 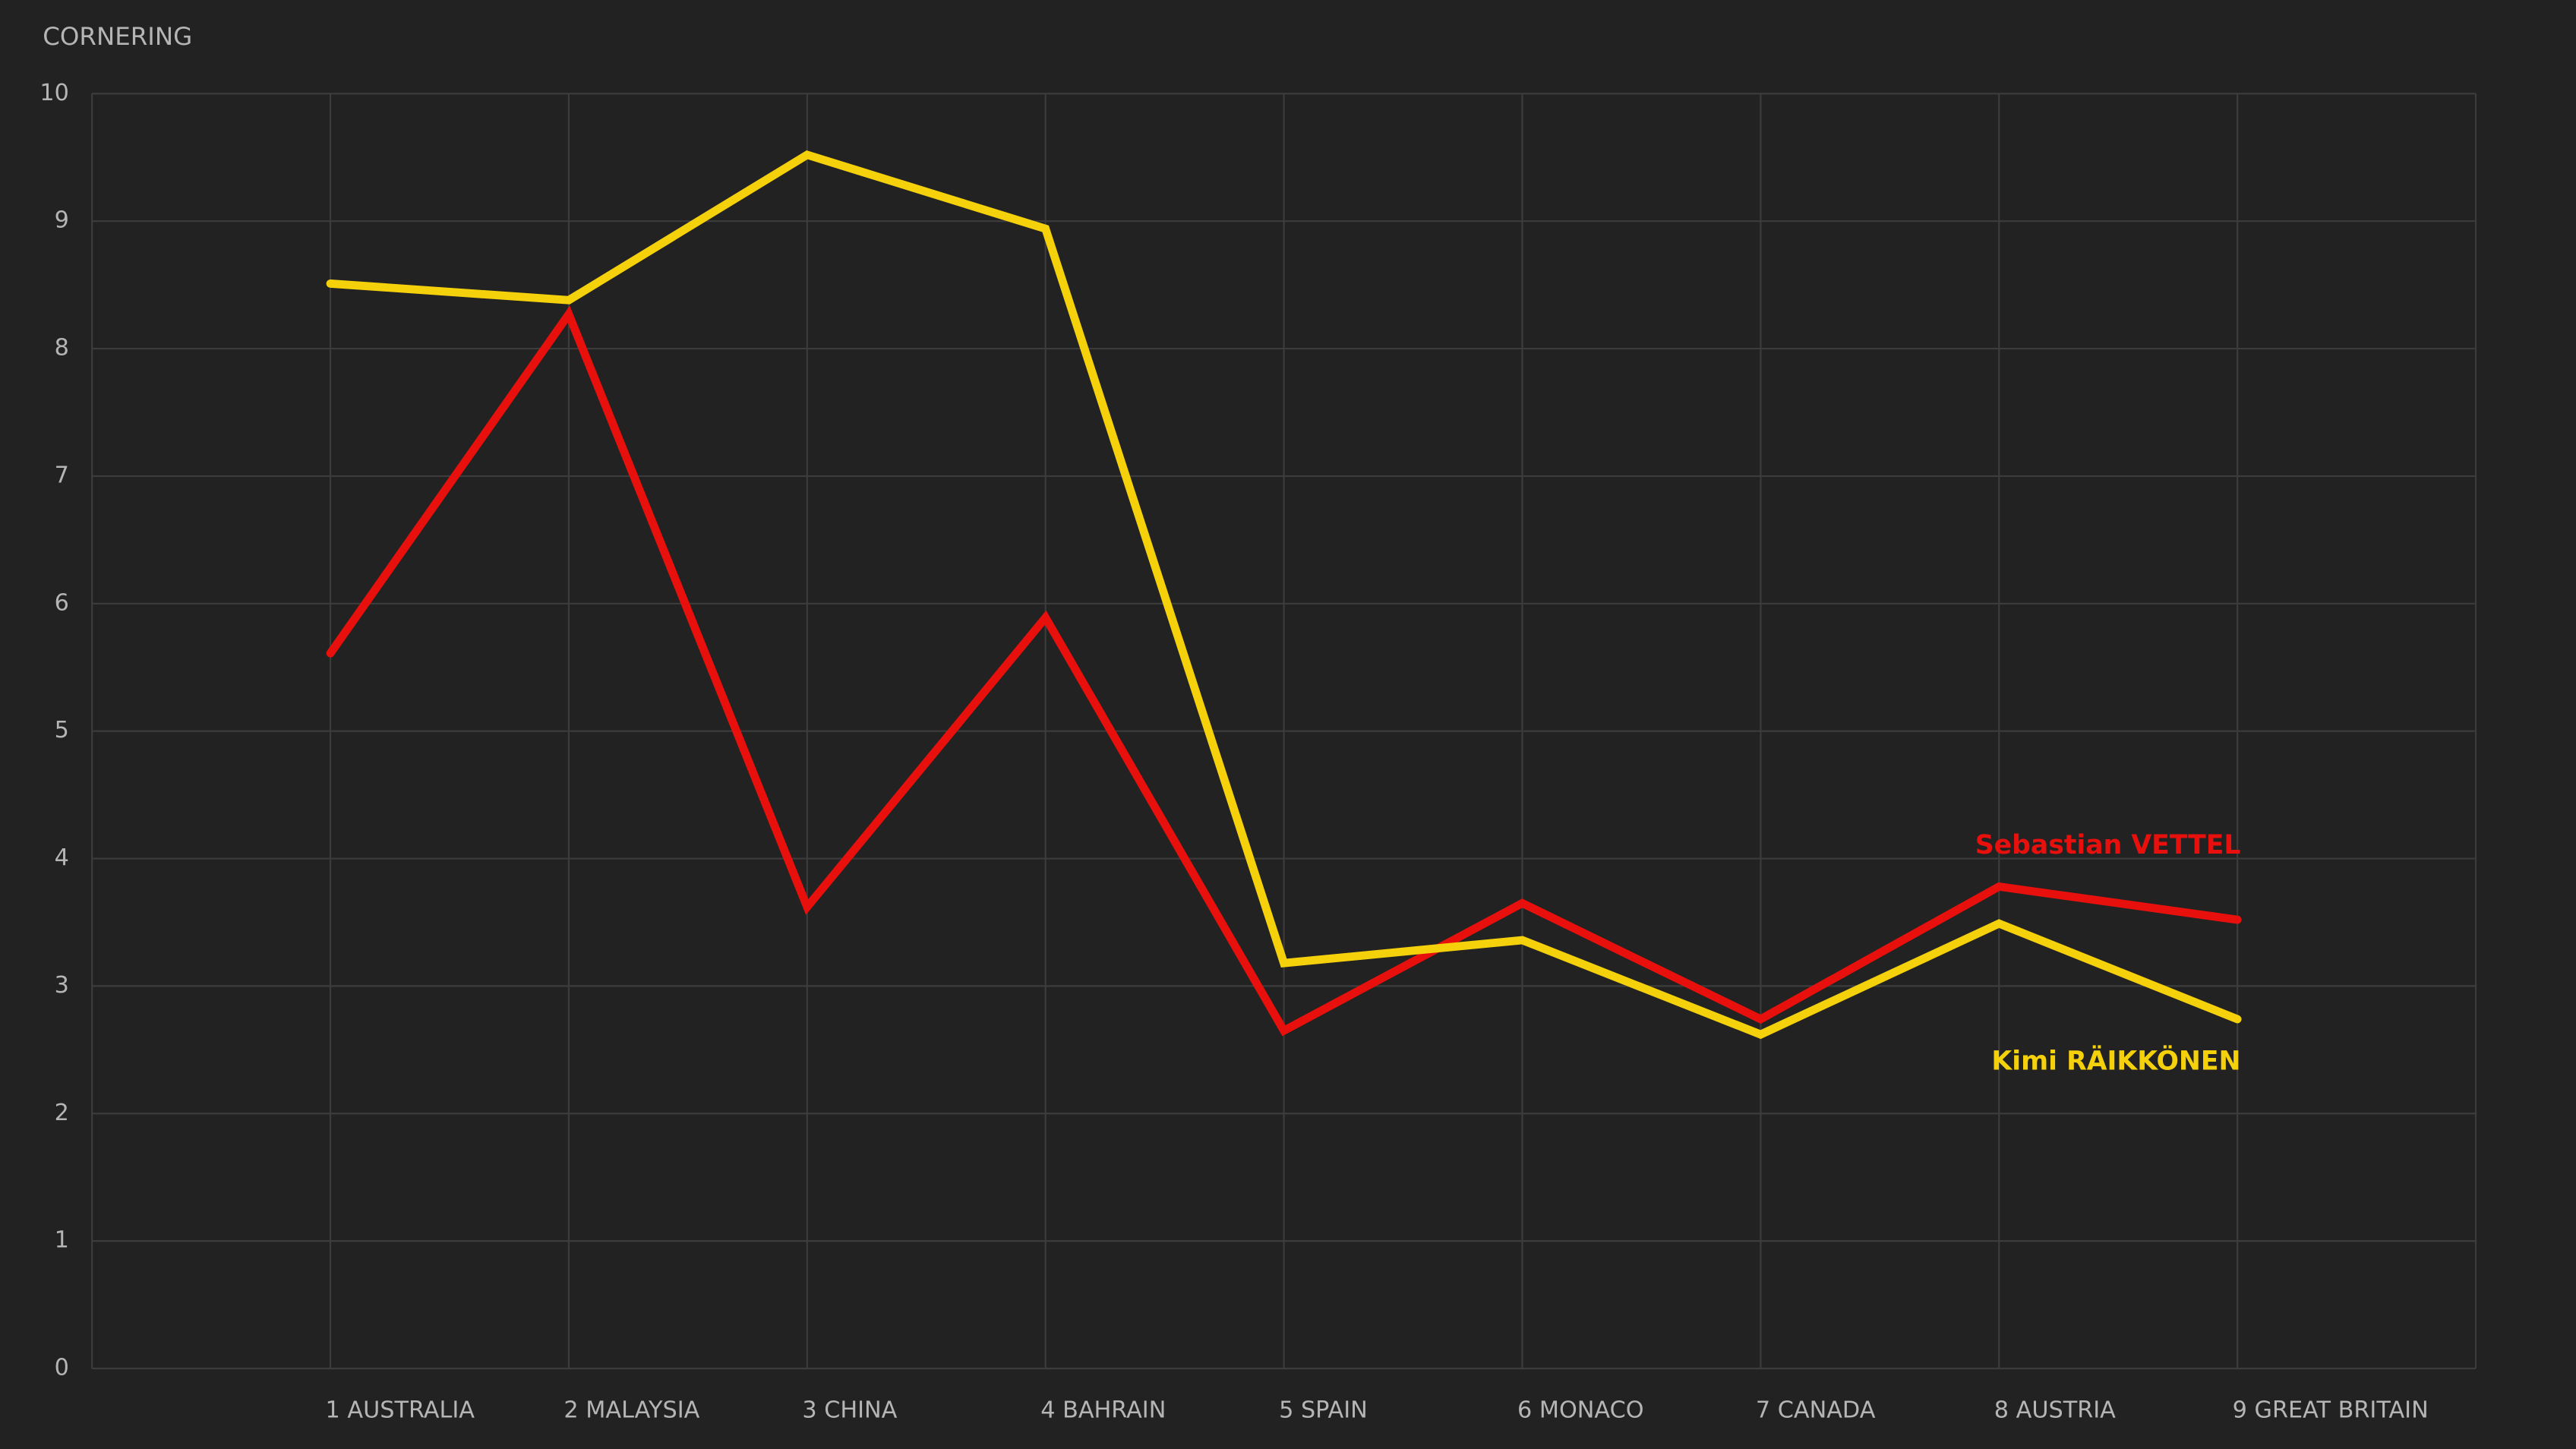 What do you see at coordinates (62, 1368) in the screenshot?
I see `y-tick-label: 0` at bounding box center [62, 1368].